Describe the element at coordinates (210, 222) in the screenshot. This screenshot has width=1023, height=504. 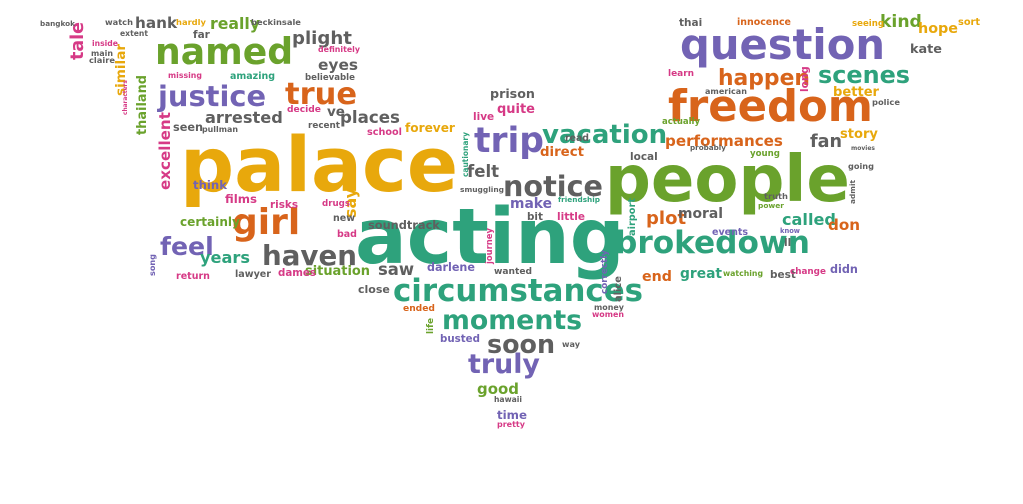
I see `word-certainly: certainly` at that location.